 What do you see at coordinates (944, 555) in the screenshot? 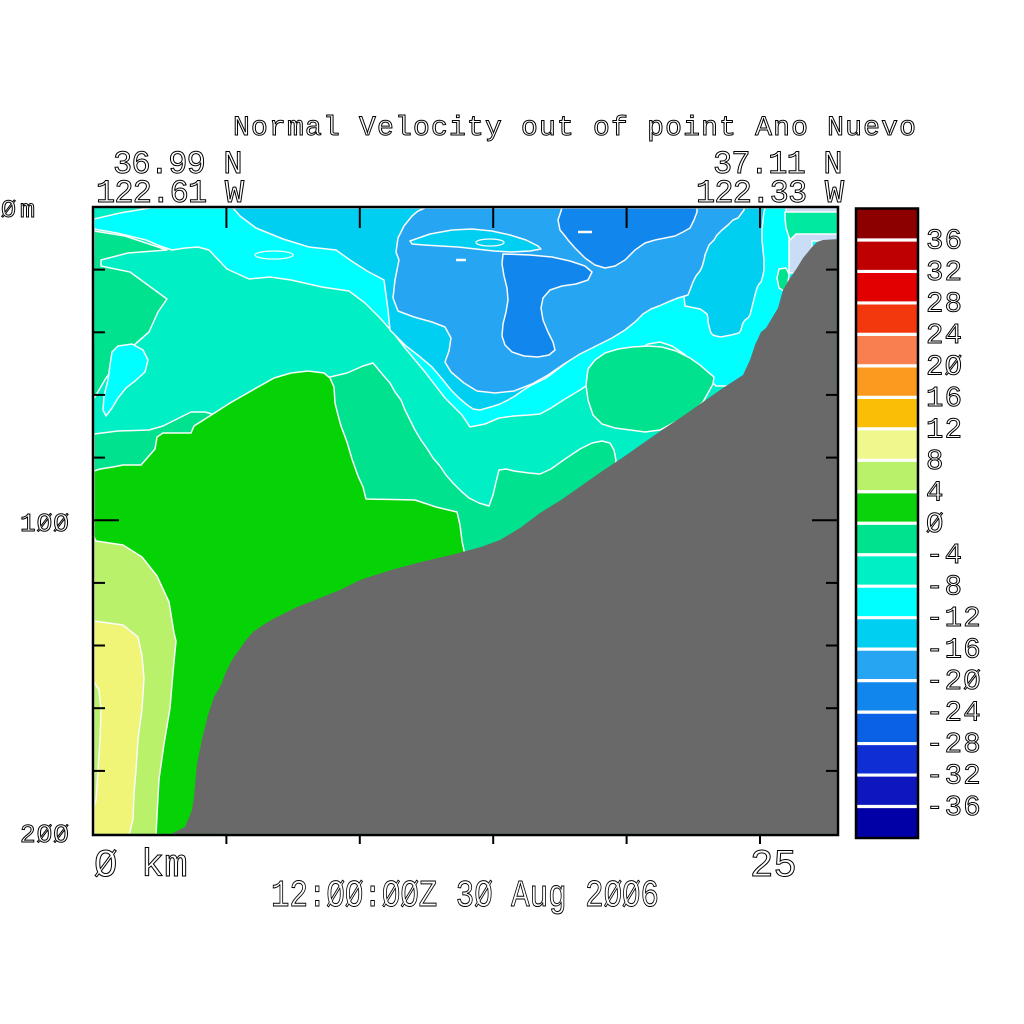
I see `svg-text: -4` at bounding box center [944, 555].